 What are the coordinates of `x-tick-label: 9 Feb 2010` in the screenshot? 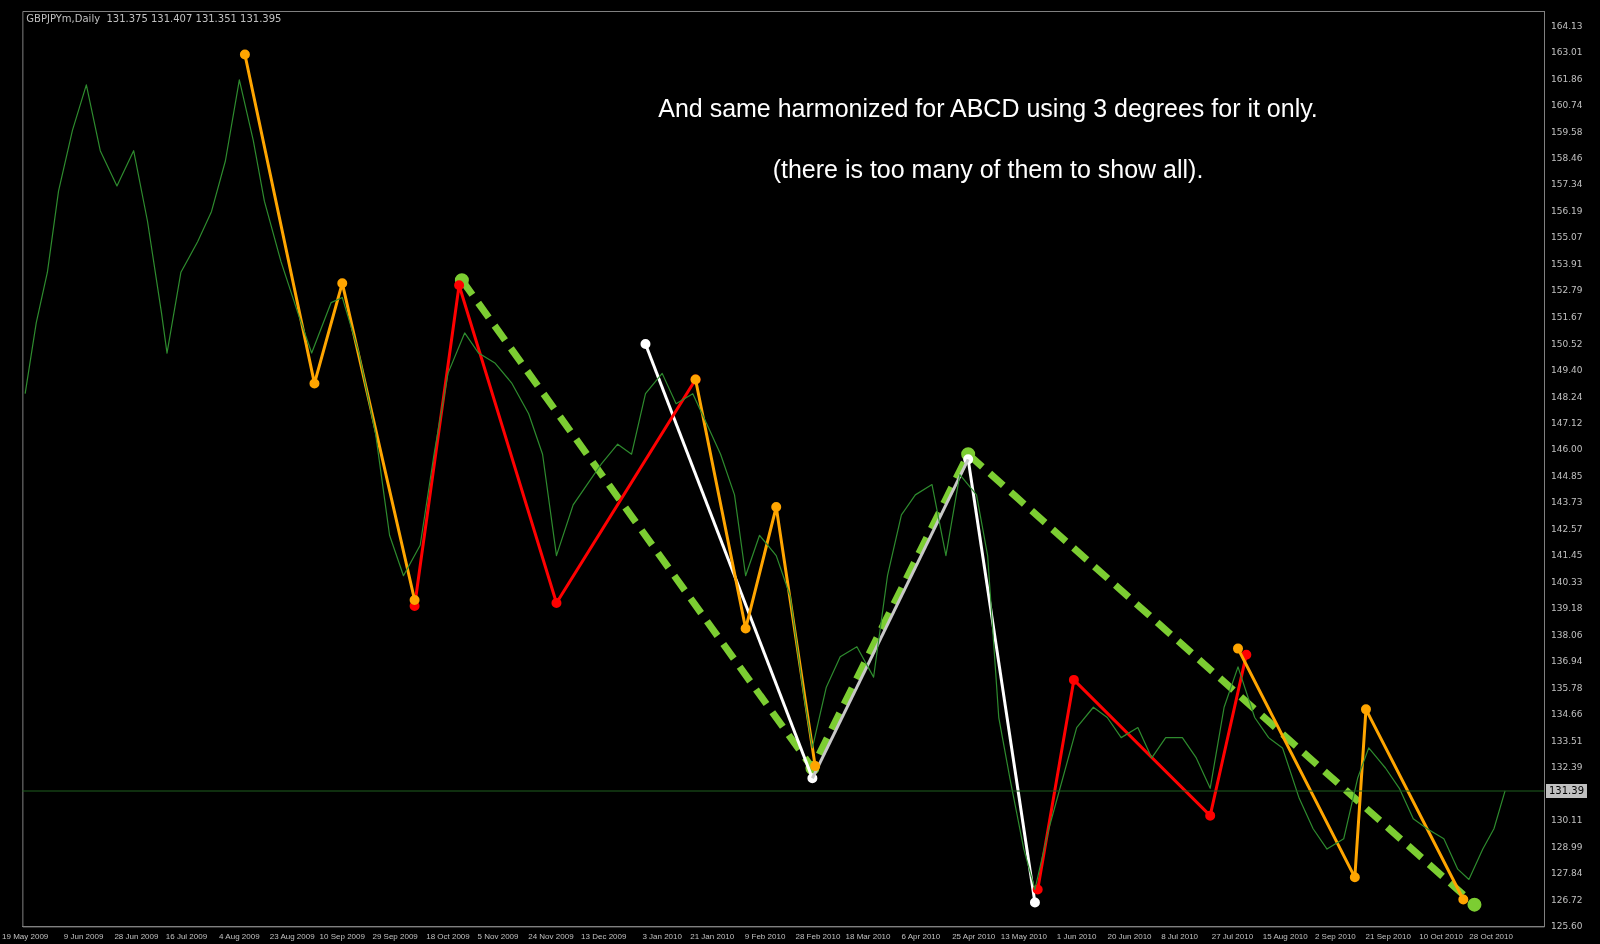 It's located at (765, 937).